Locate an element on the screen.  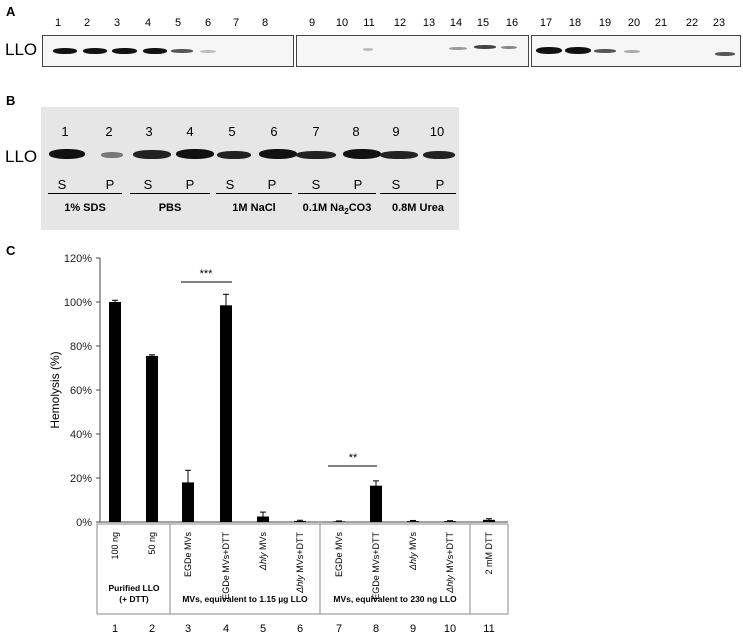
blot-b-image is located at coordinates (250, 168).